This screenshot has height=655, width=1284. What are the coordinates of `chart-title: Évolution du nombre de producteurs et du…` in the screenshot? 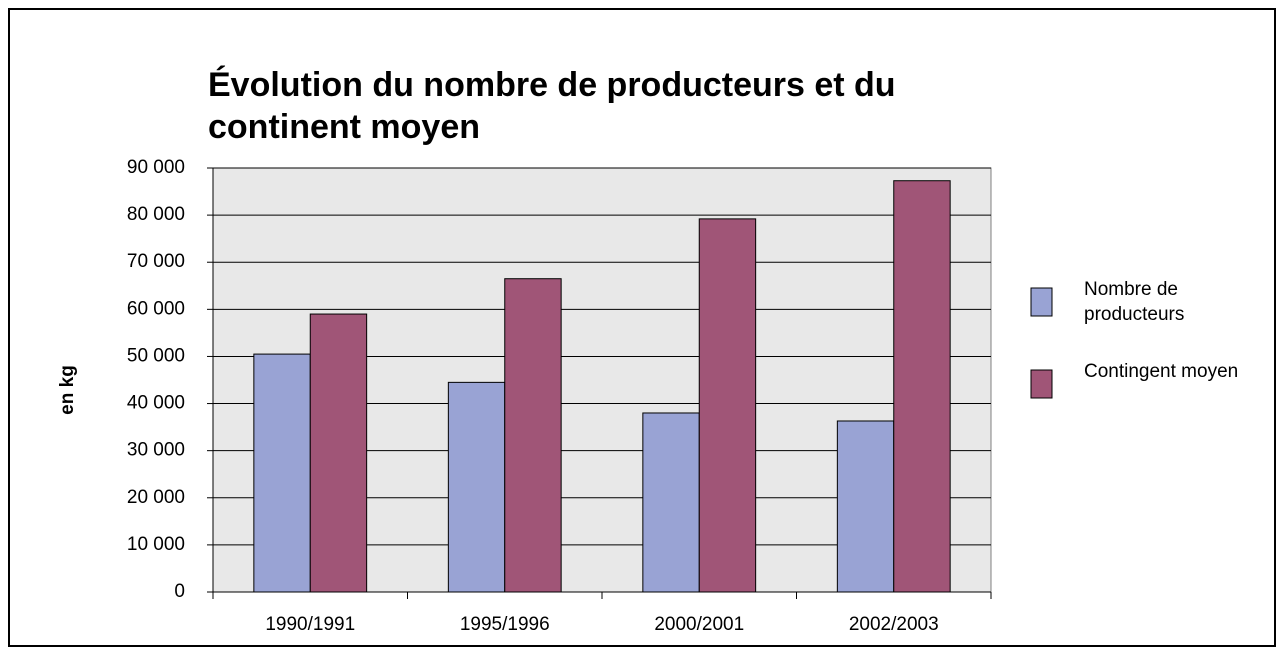 It's located at (552, 106).